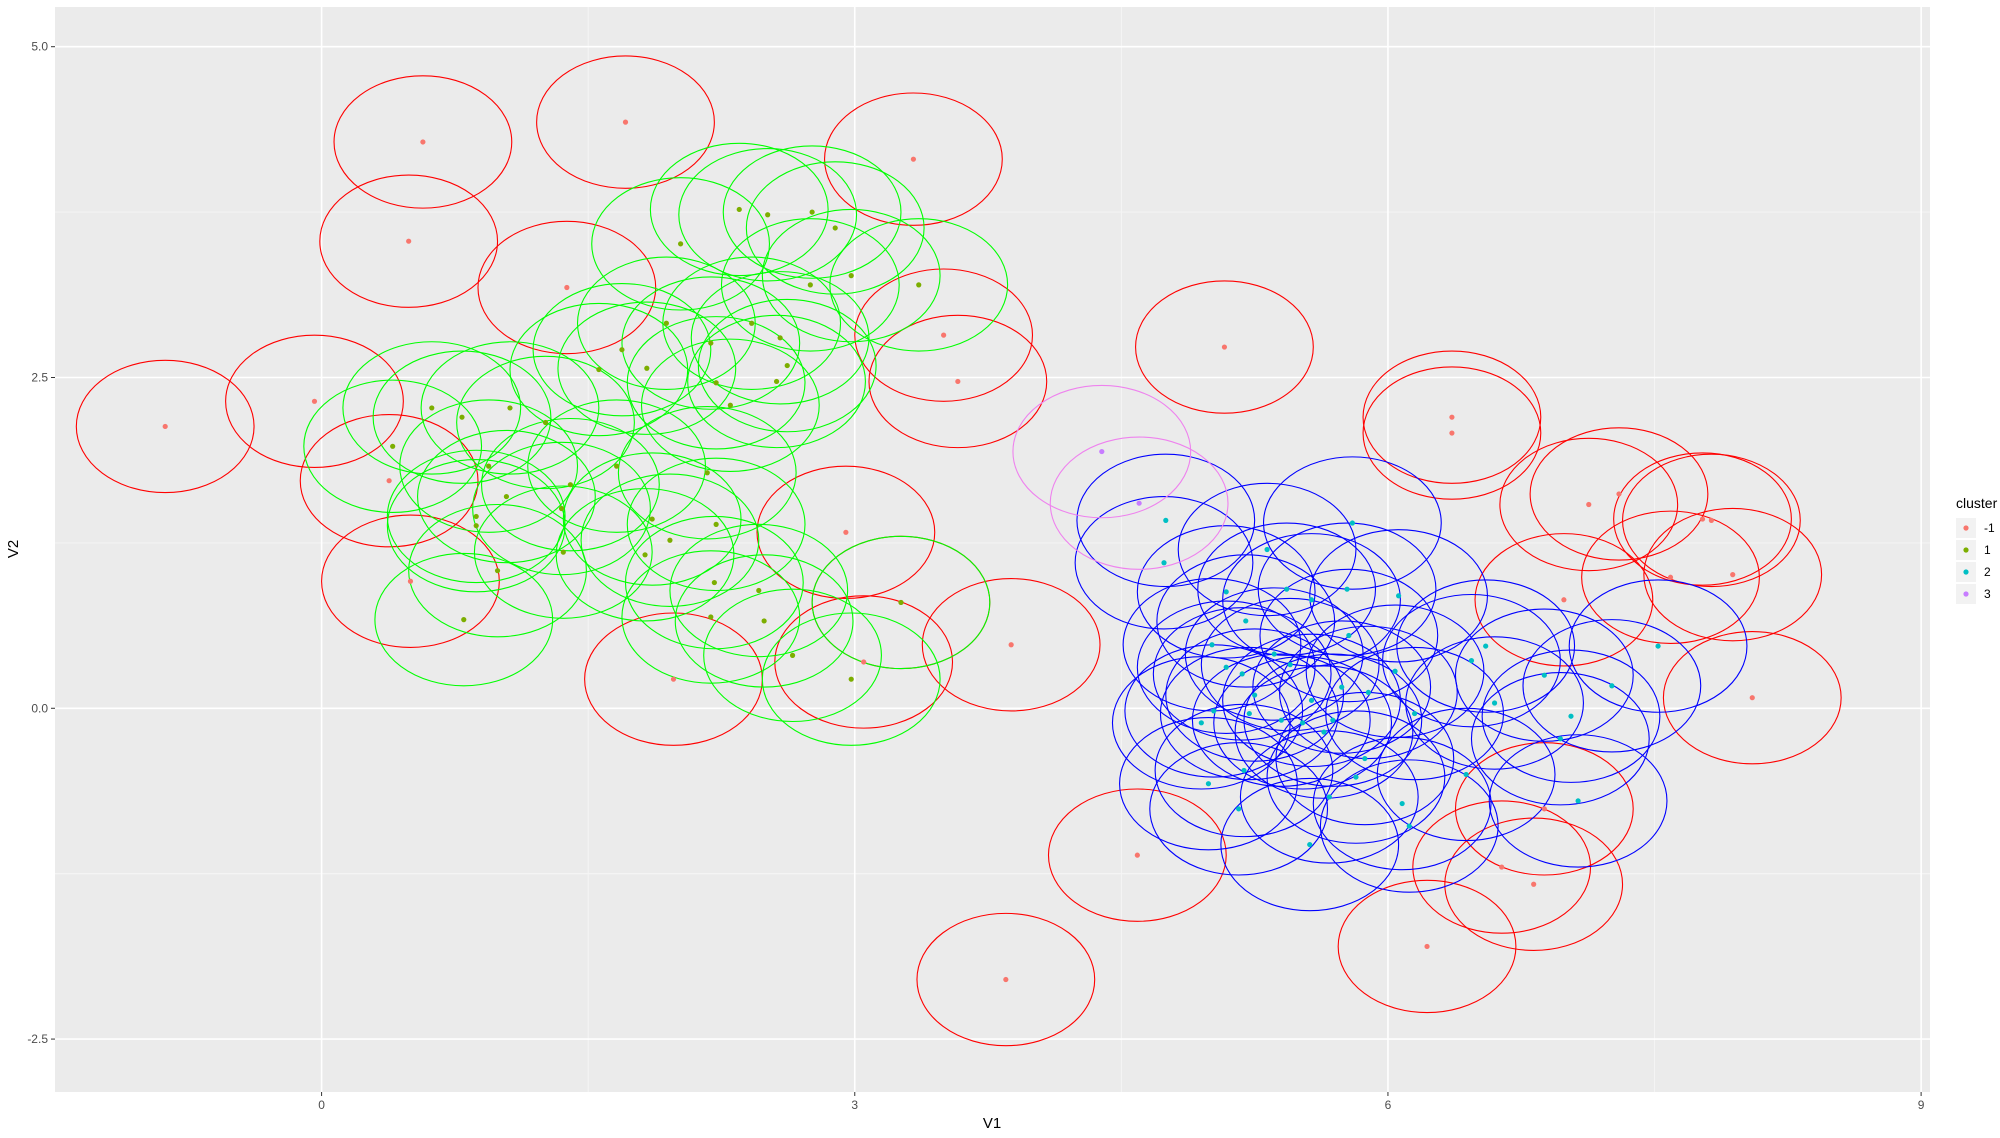 Image resolution: width=2000 pixels, height=1138 pixels. What do you see at coordinates (1121, 1102) in the screenshot?
I see `x-axis-ticks: 0 3 6 9` at bounding box center [1121, 1102].